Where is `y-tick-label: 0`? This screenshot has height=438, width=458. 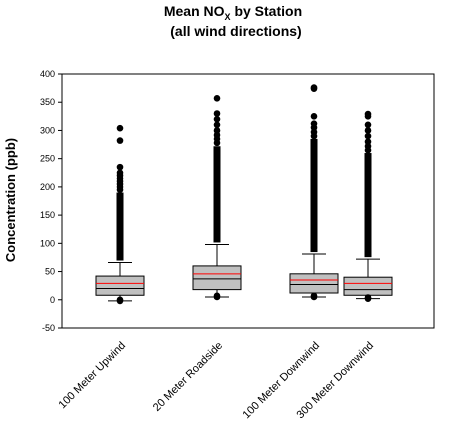 y-tick-label: 0 is located at coordinates (52, 300).